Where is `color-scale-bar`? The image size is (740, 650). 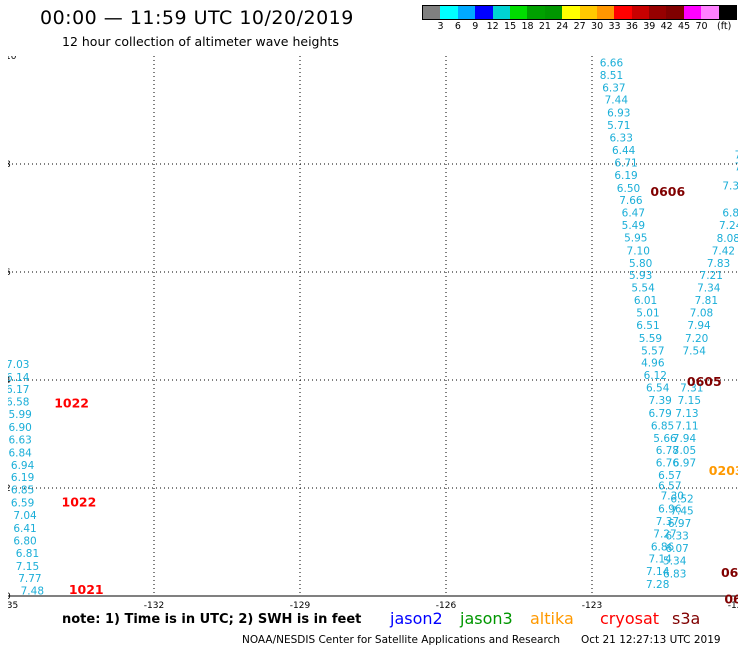
color-scale-bar is located at coordinates (580, 12).